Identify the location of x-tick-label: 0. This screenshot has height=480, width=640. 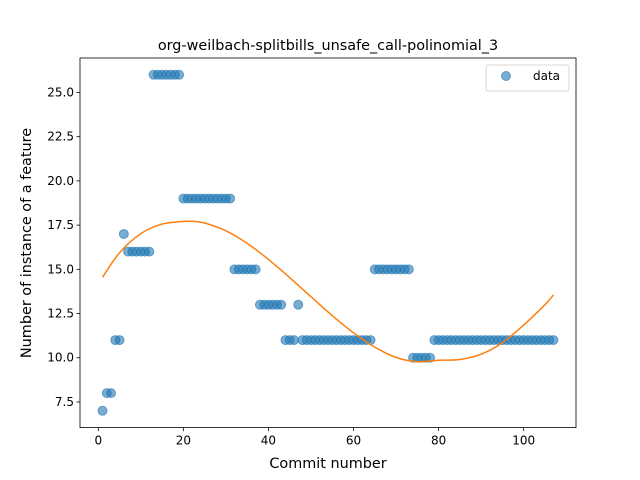
(98, 441).